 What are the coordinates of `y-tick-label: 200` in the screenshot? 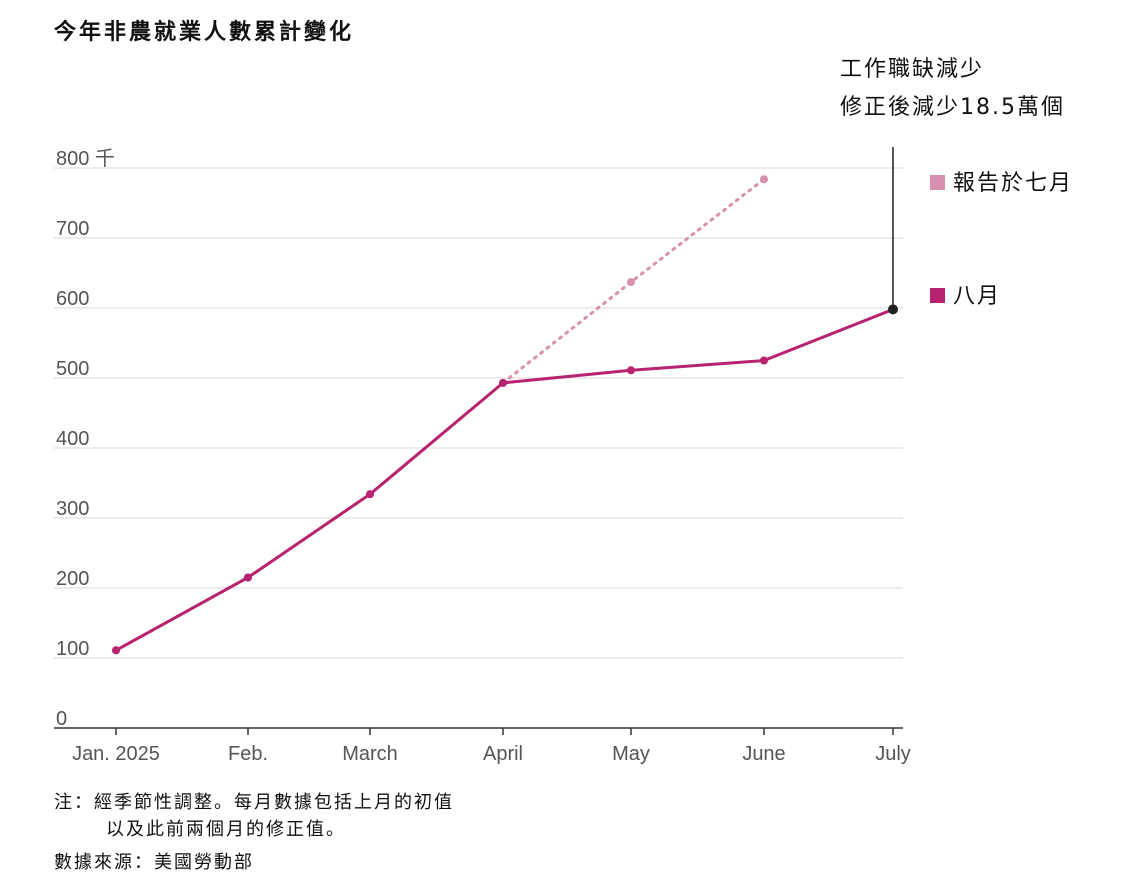 It's located at (72, 579).